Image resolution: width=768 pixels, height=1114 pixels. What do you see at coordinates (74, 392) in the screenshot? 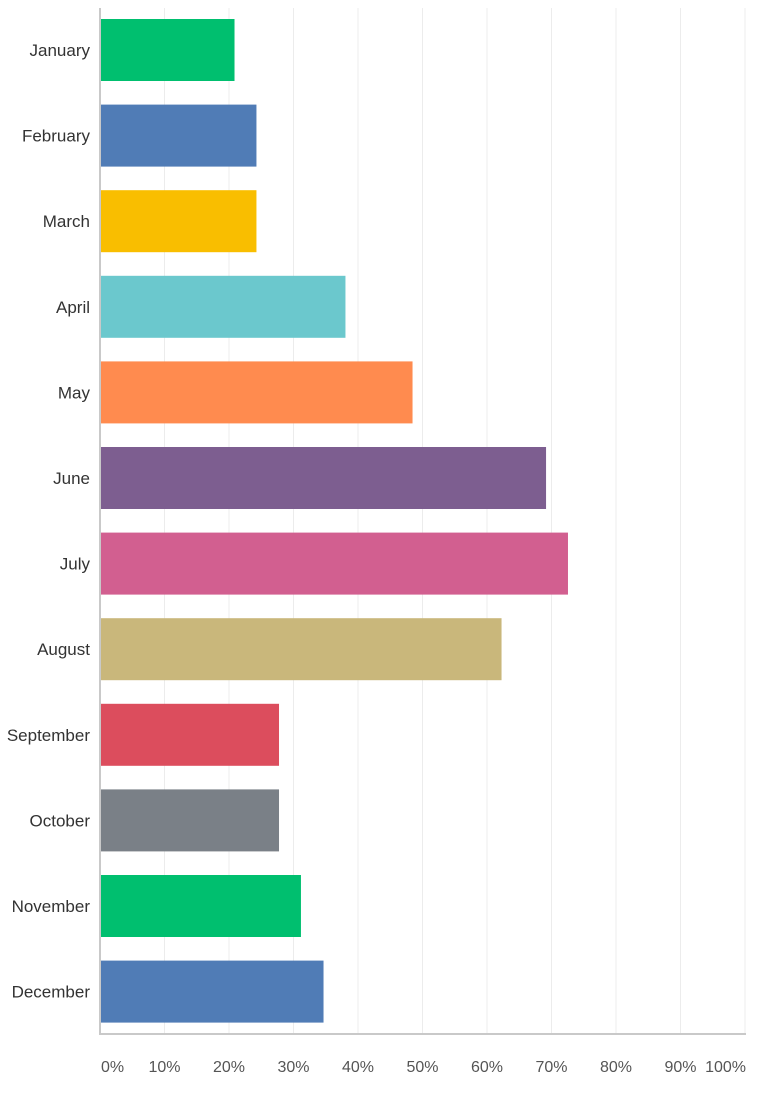
I see `category-label: May` at bounding box center [74, 392].